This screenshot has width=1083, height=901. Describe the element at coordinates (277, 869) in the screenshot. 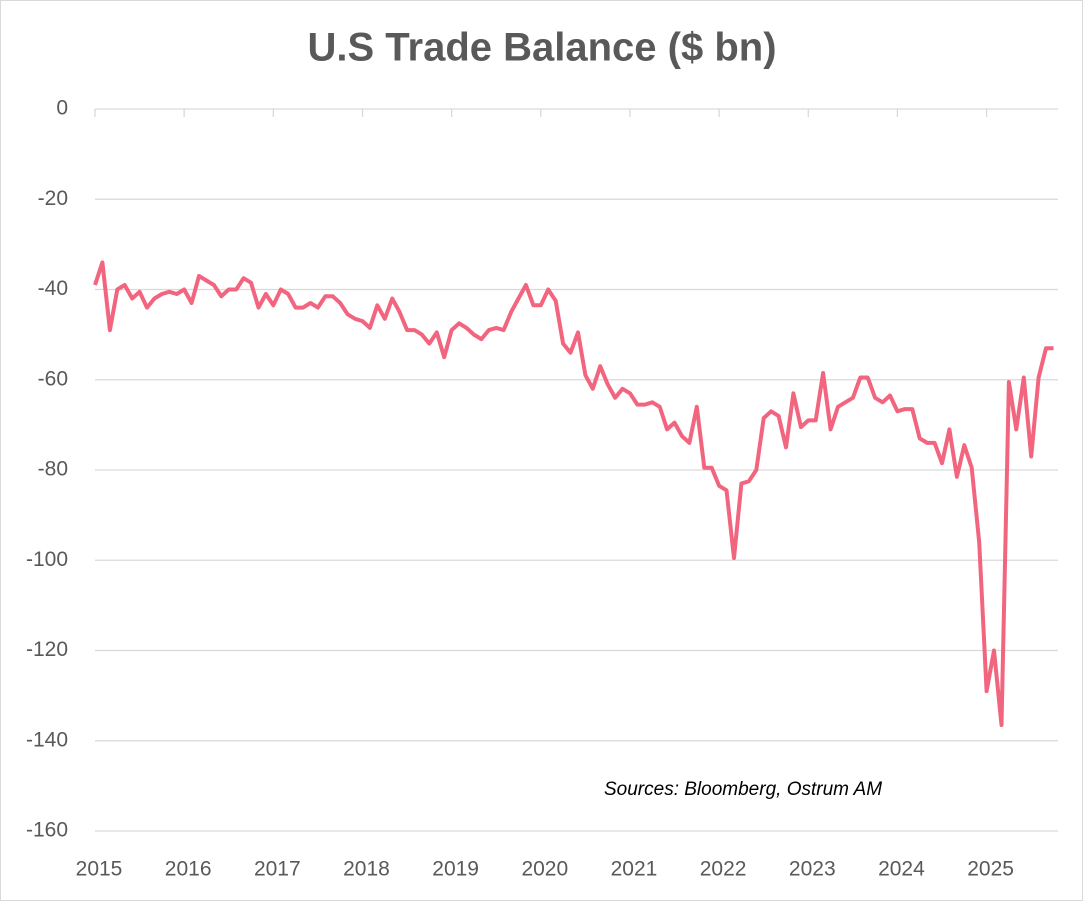

I see `x-tick-label: 2017` at that location.